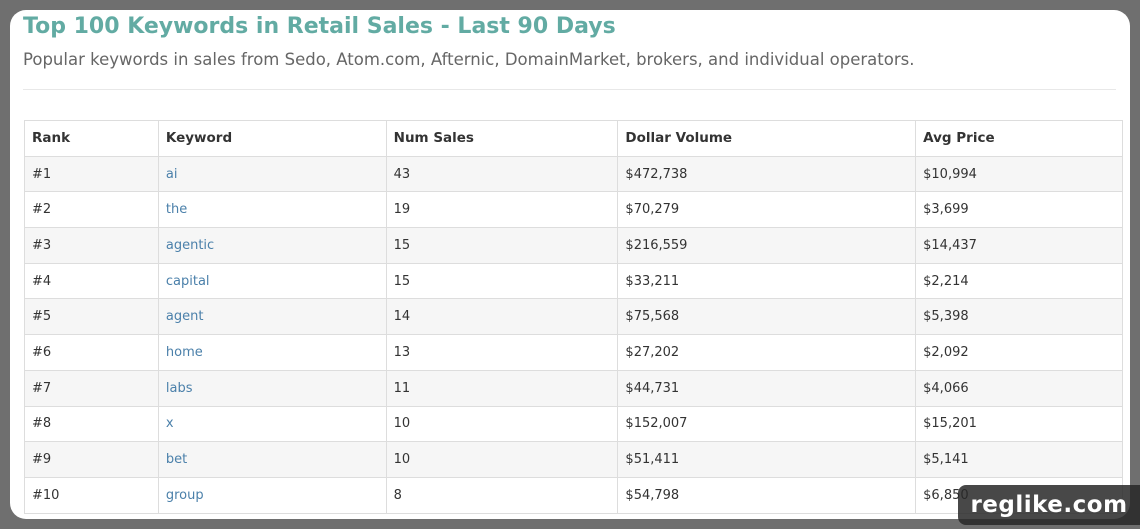  What do you see at coordinates (91, 281) in the screenshot?
I see `table-cell: #4` at bounding box center [91, 281].